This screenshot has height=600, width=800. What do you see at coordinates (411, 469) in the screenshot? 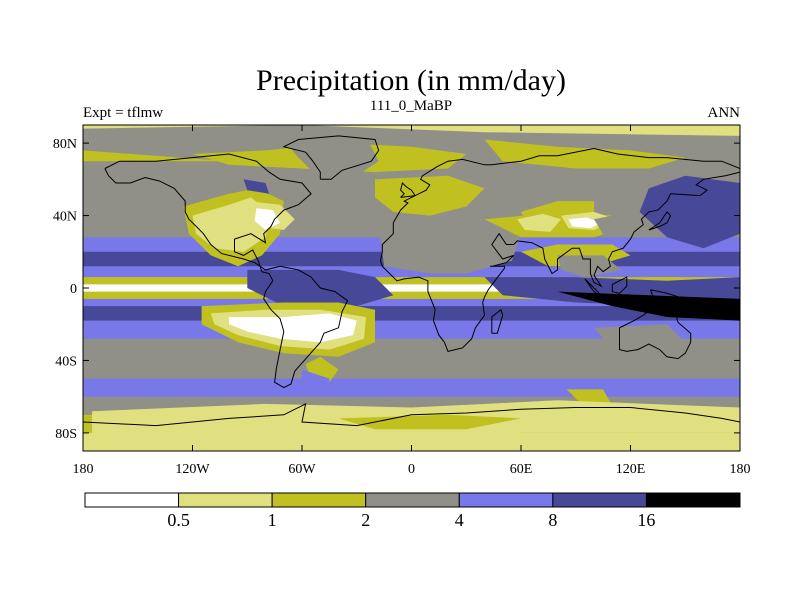
I see `x-tick-label: 0` at bounding box center [411, 469].